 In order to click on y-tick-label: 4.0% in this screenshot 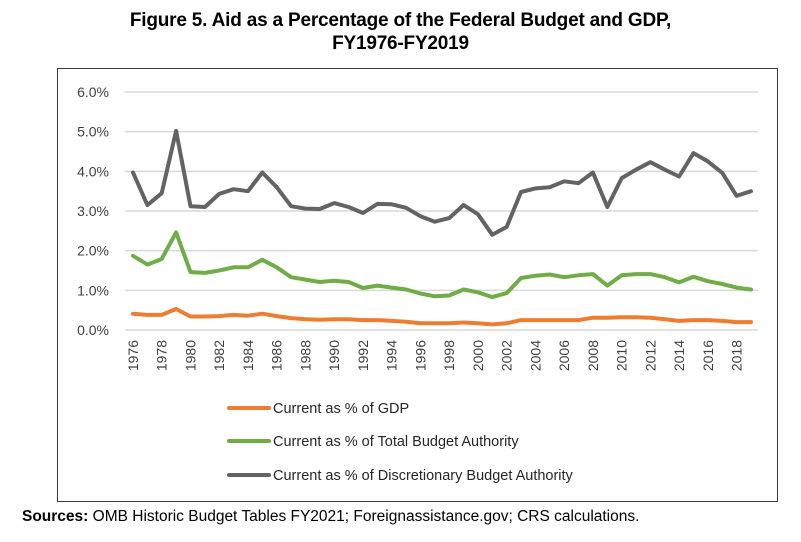, I will do `click(93, 171)`.